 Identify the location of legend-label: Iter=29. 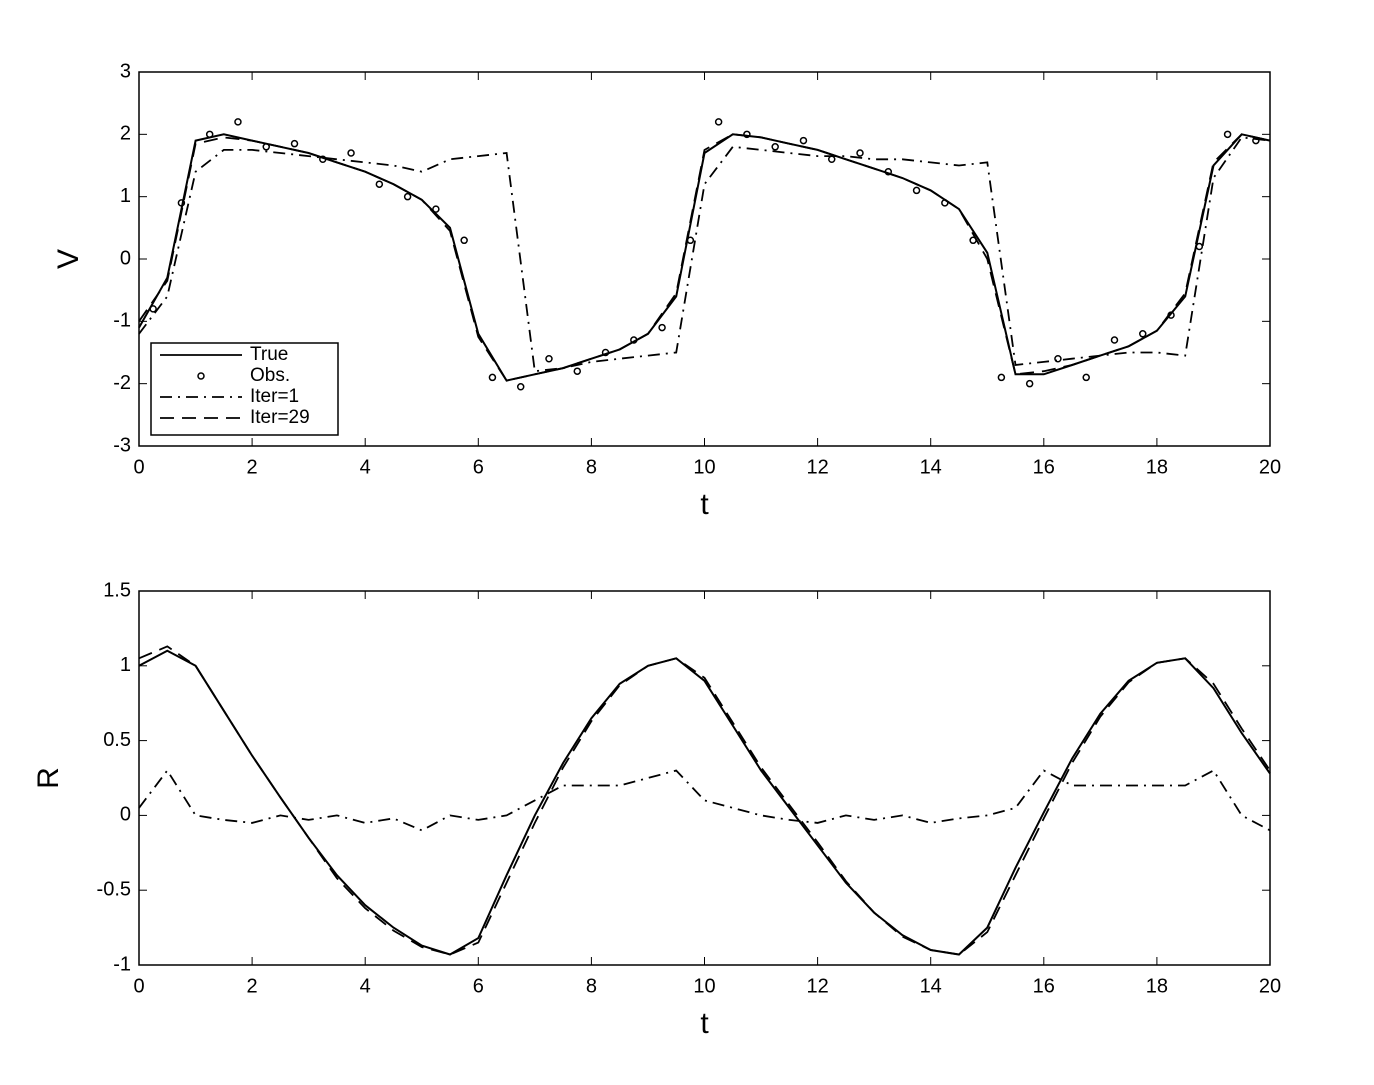
(280, 417).